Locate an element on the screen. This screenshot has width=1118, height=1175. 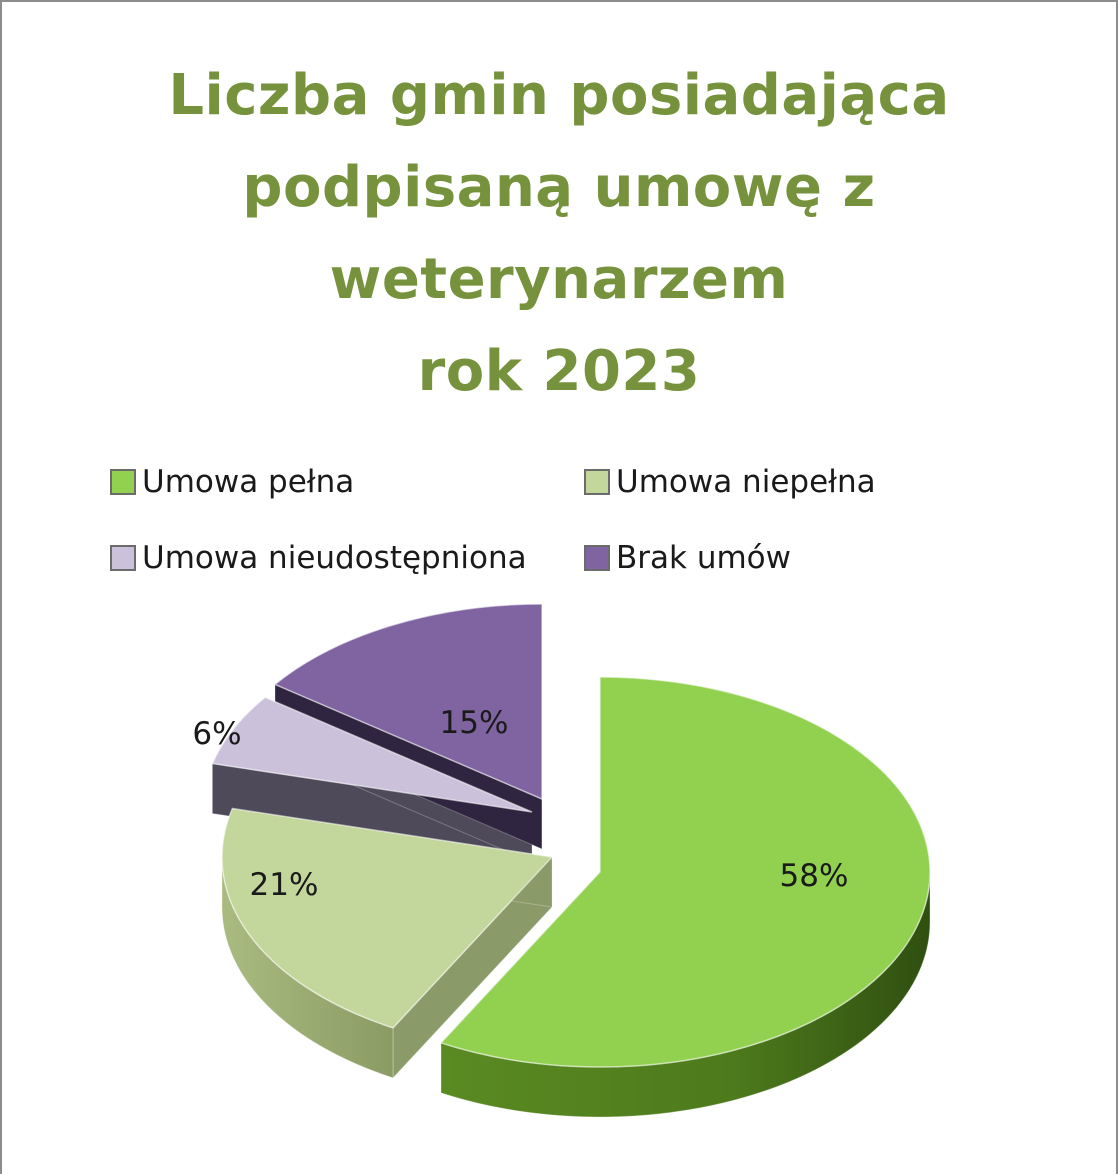
title-line-2: podpisaną umowę z is located at coordinates (559, 187).